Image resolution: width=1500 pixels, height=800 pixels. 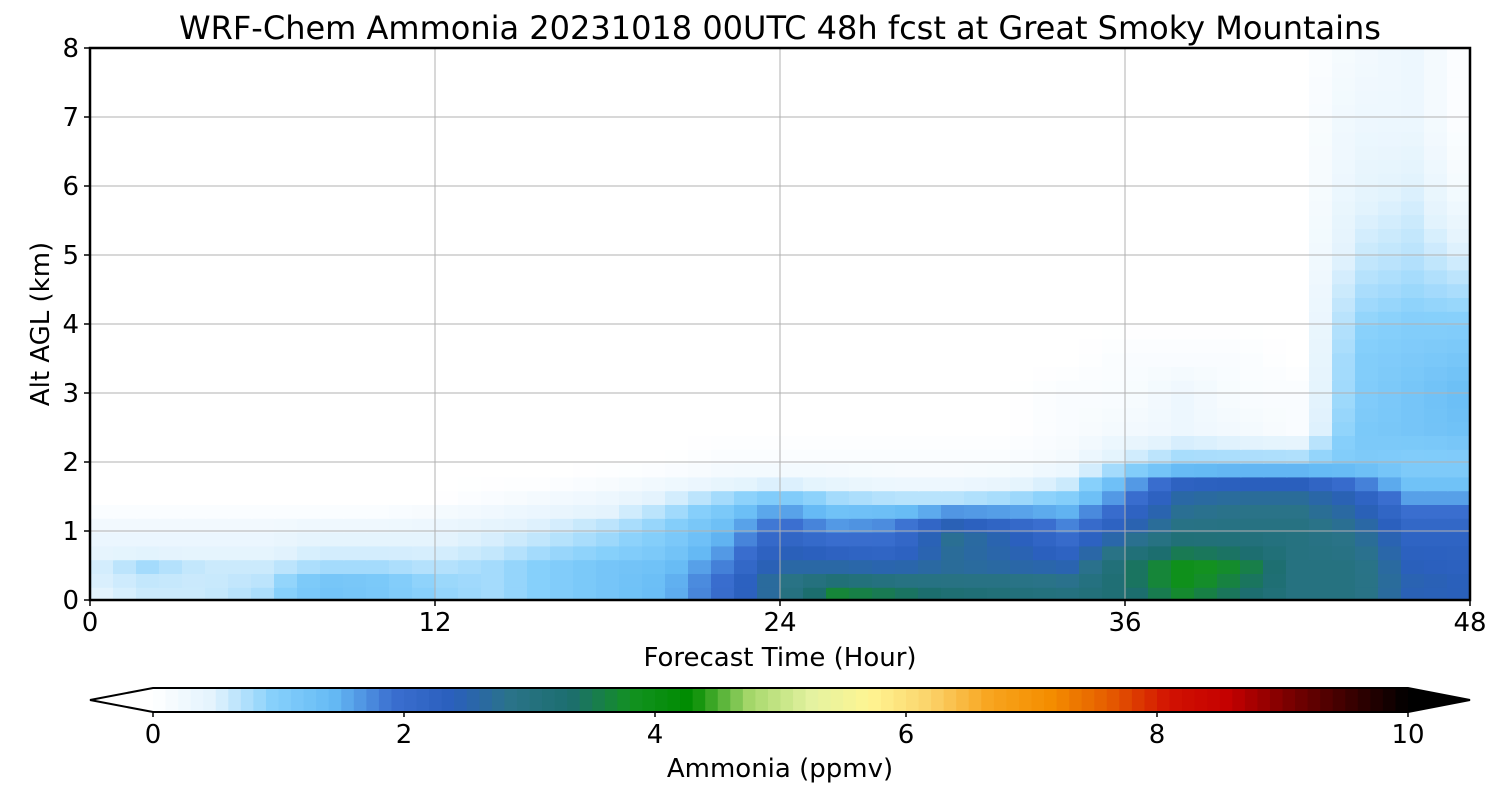 What do you see at coordinates (780, 718) in the screenshot?
I see `colorbar: 0 2 4 6 8 10` at bounding box center [780, 718].